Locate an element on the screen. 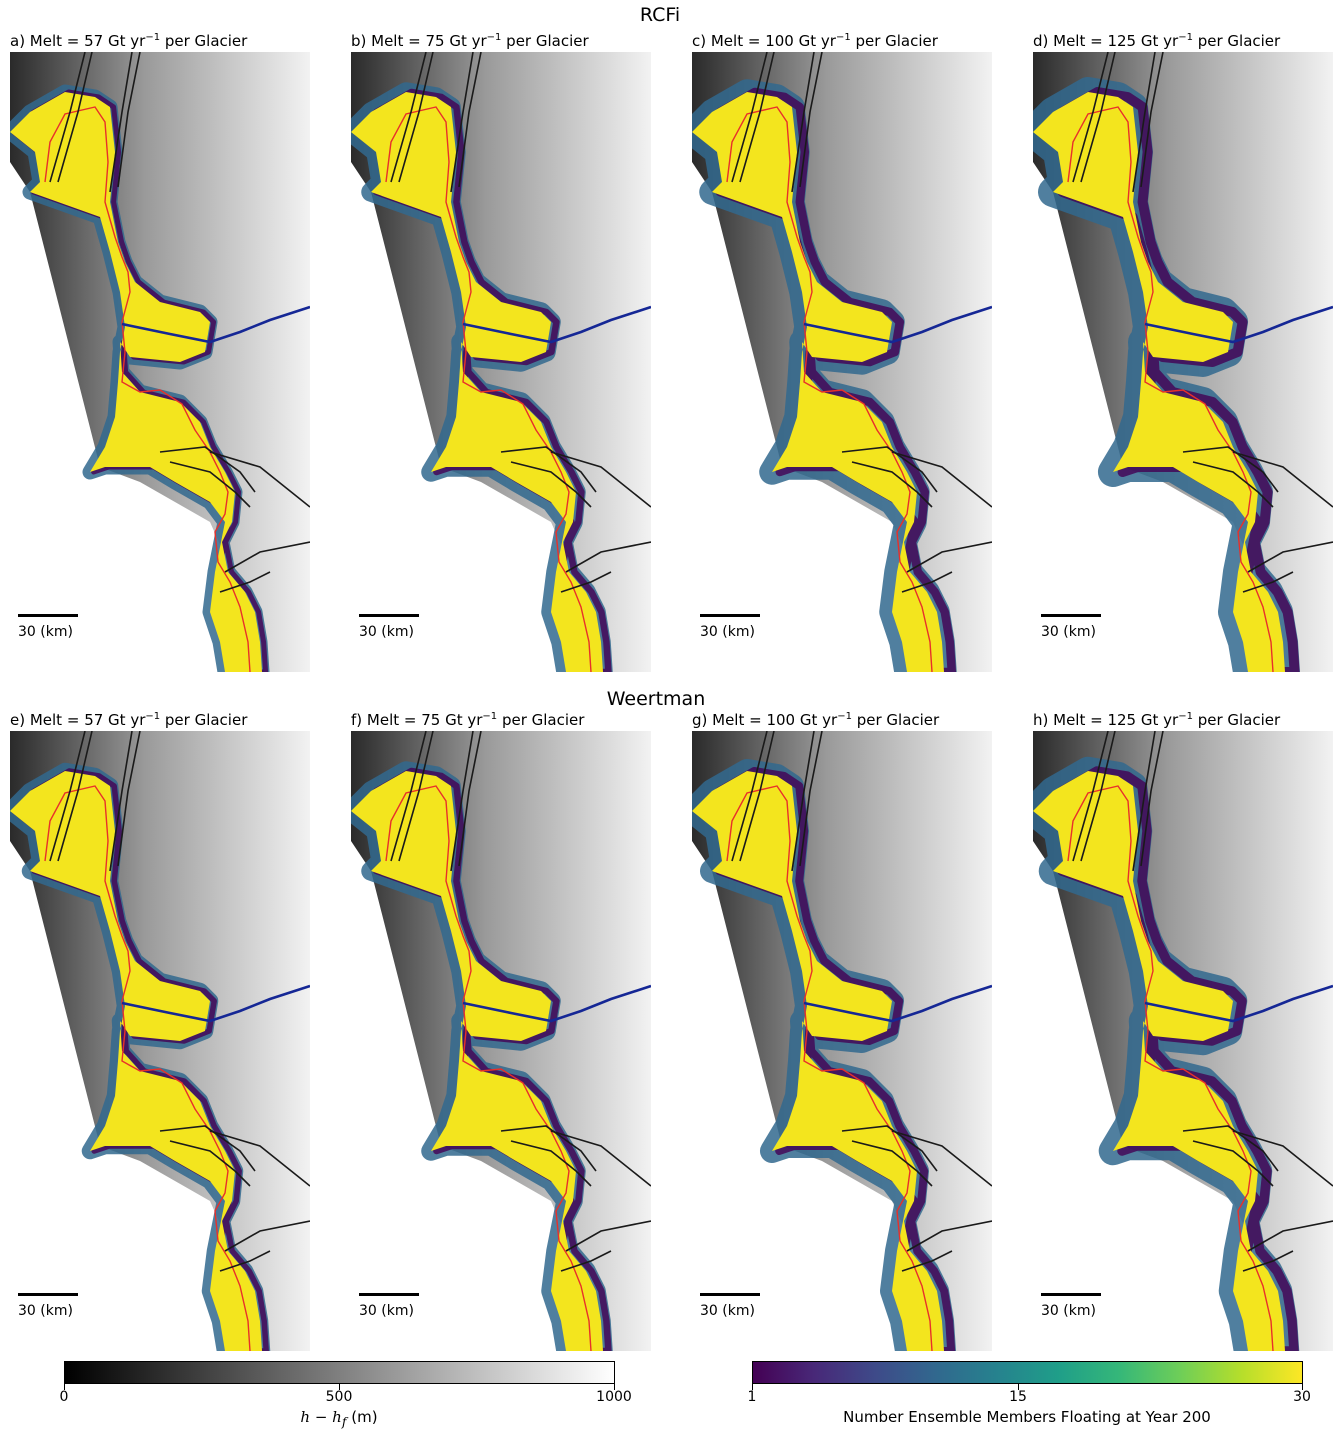 The image size is (1336, 1429). panel-title: a) Melt = 57 Gt yr−1 per Glacier is located at coordinates (128, 41).